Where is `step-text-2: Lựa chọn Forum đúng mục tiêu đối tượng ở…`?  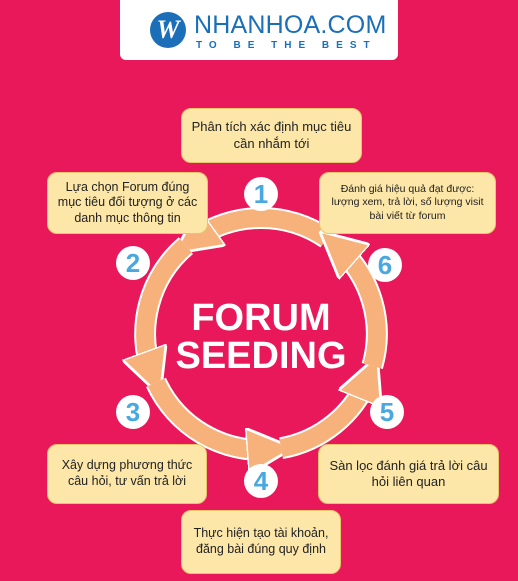 step-text-2: Lựa chọn Forum đúng mục tiêu đối tượng ở… is located at coordinates (127, 202).